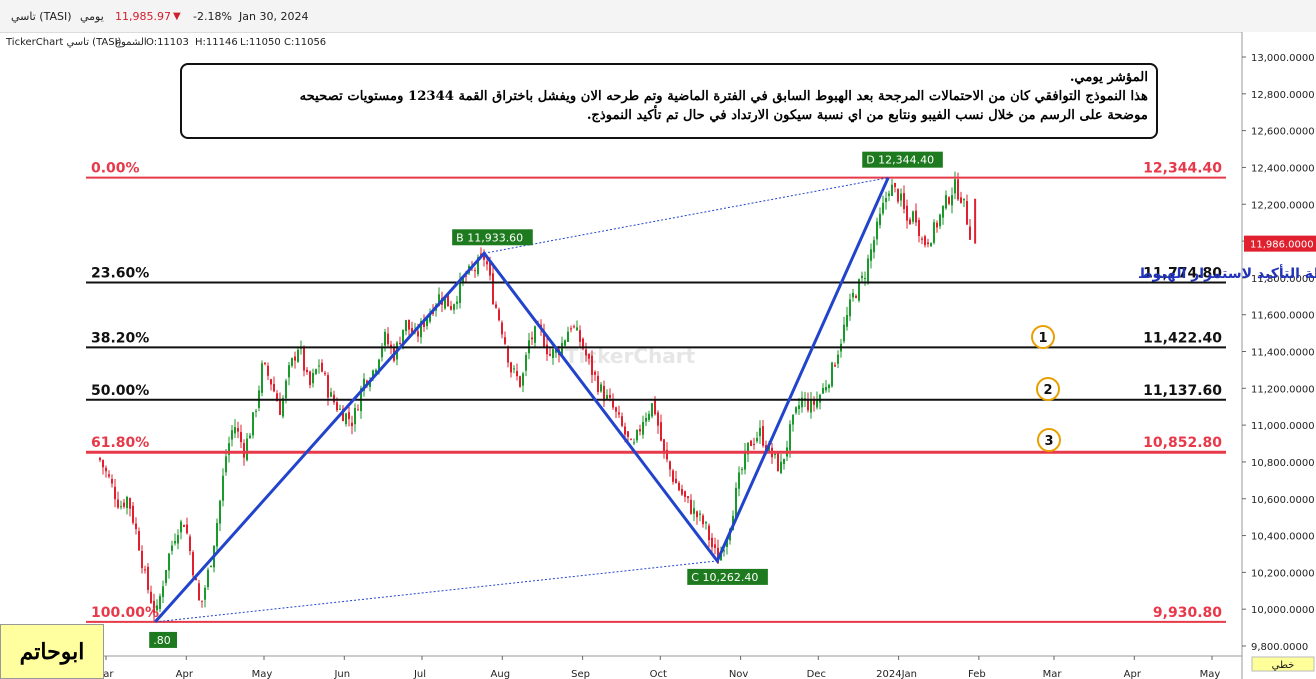  What do you see at coordinates (1283, 132) in the screenshot?
I see `y-tick-label: 12,600.0000` at bounding box center [1283, 132].